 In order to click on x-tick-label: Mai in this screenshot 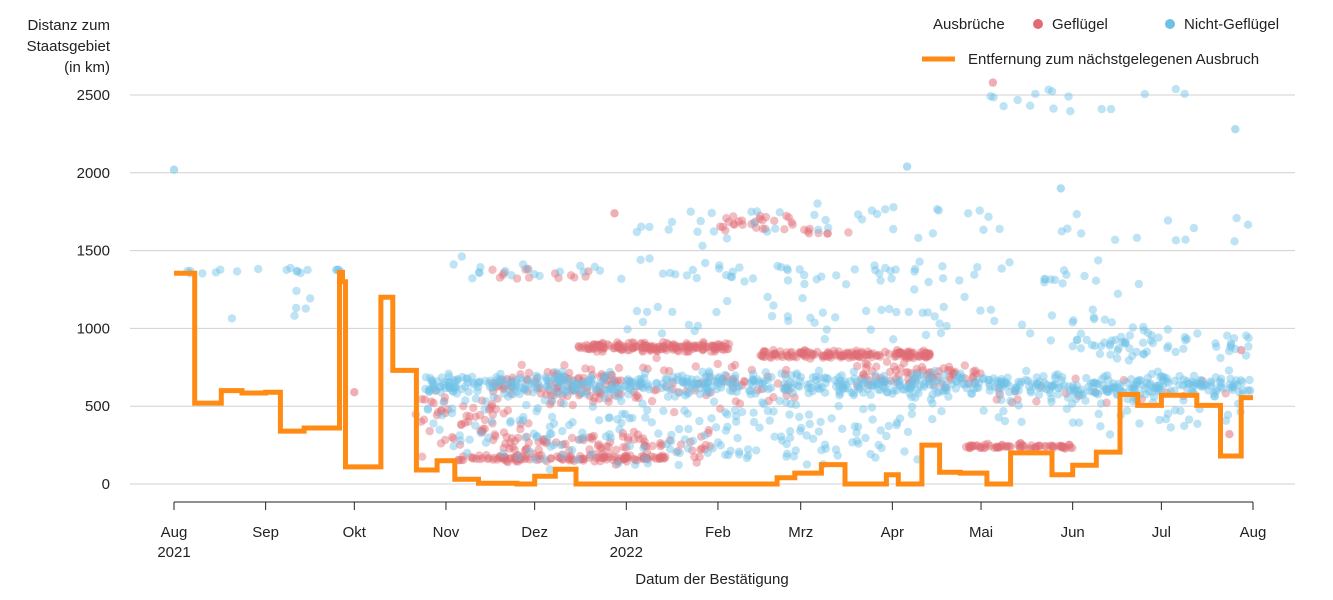, I will do `click(981, 532)`.